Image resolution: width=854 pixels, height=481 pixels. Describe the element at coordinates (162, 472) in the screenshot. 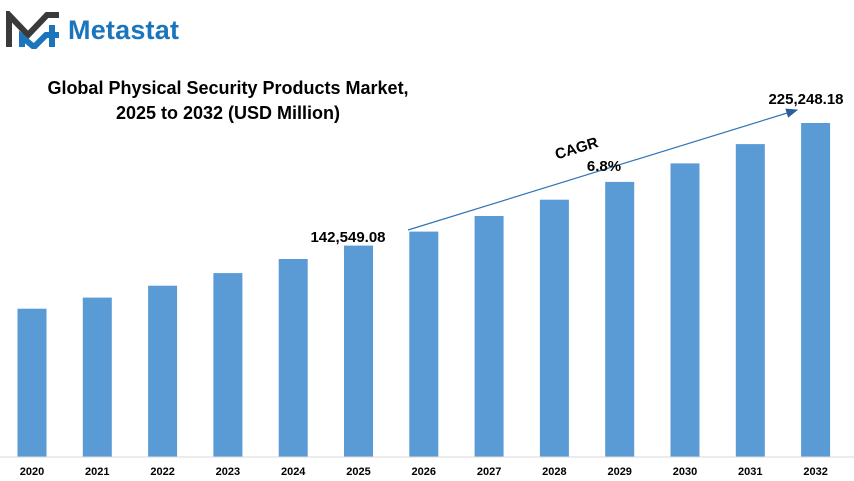

I see `x-tick-label-2022: 2022` at that location.